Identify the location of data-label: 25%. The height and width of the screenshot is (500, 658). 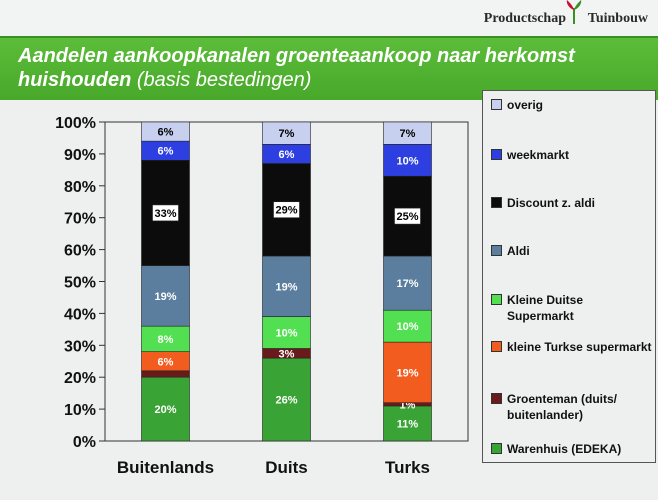
(407, 217).